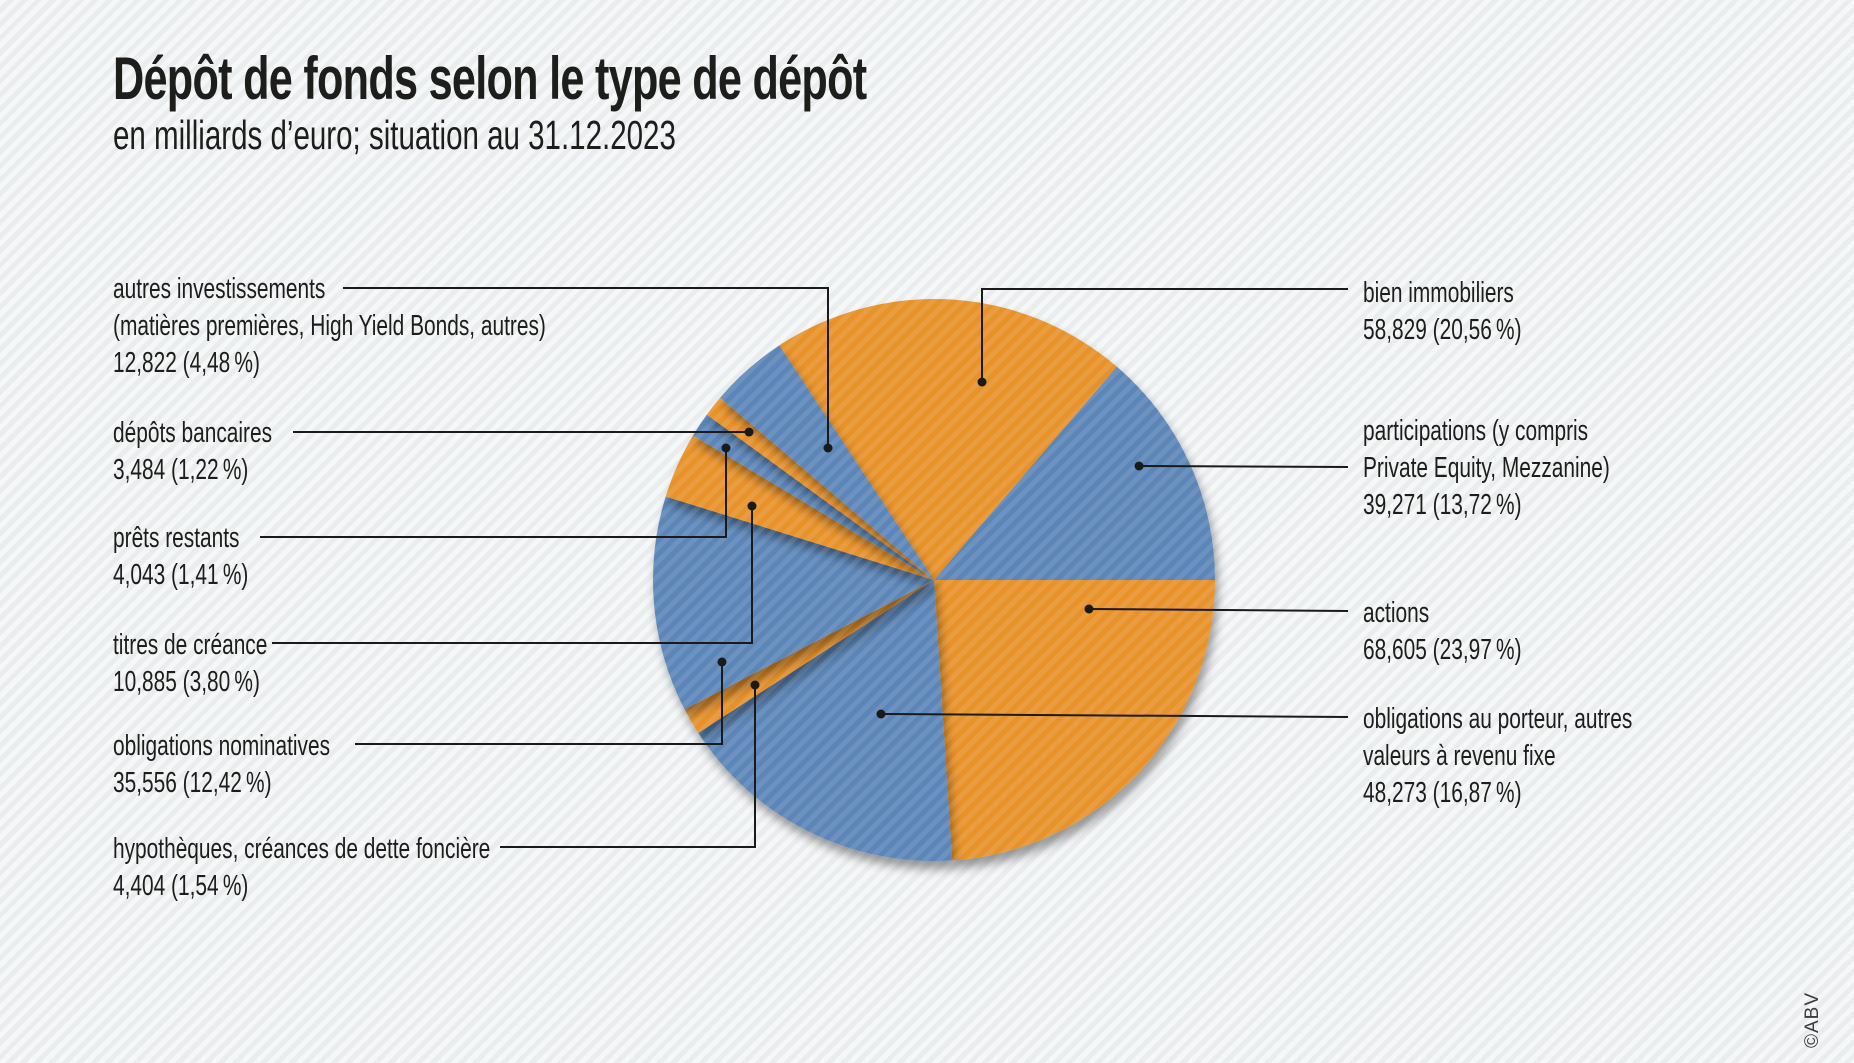  Describe the element at coordinates (490, 78) in the screenshot. I see `chart-title: Dépôt de fonds selon le type de dépôt` at that location.